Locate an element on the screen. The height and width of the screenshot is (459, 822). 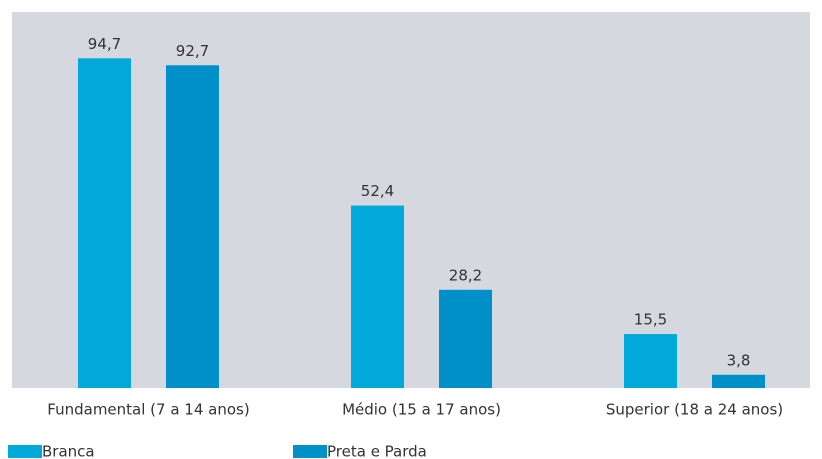
data-label: 52,4 is located at coordinates (377, 191).